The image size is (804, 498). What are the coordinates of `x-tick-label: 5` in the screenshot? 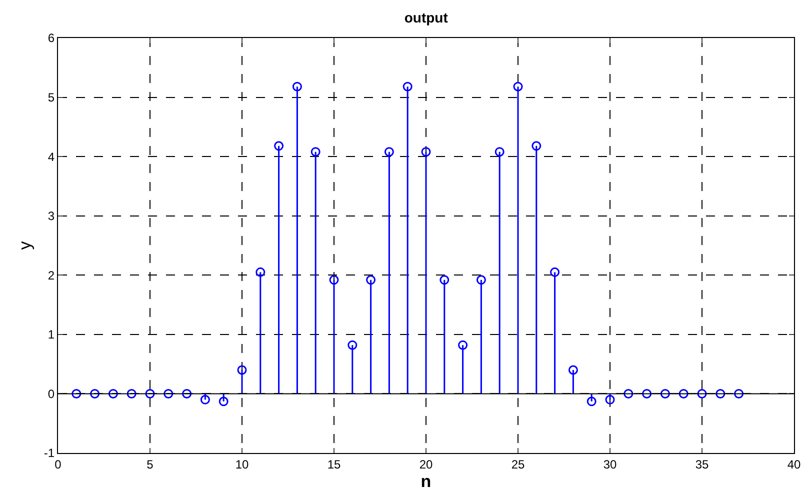 It's located at (150, 464).